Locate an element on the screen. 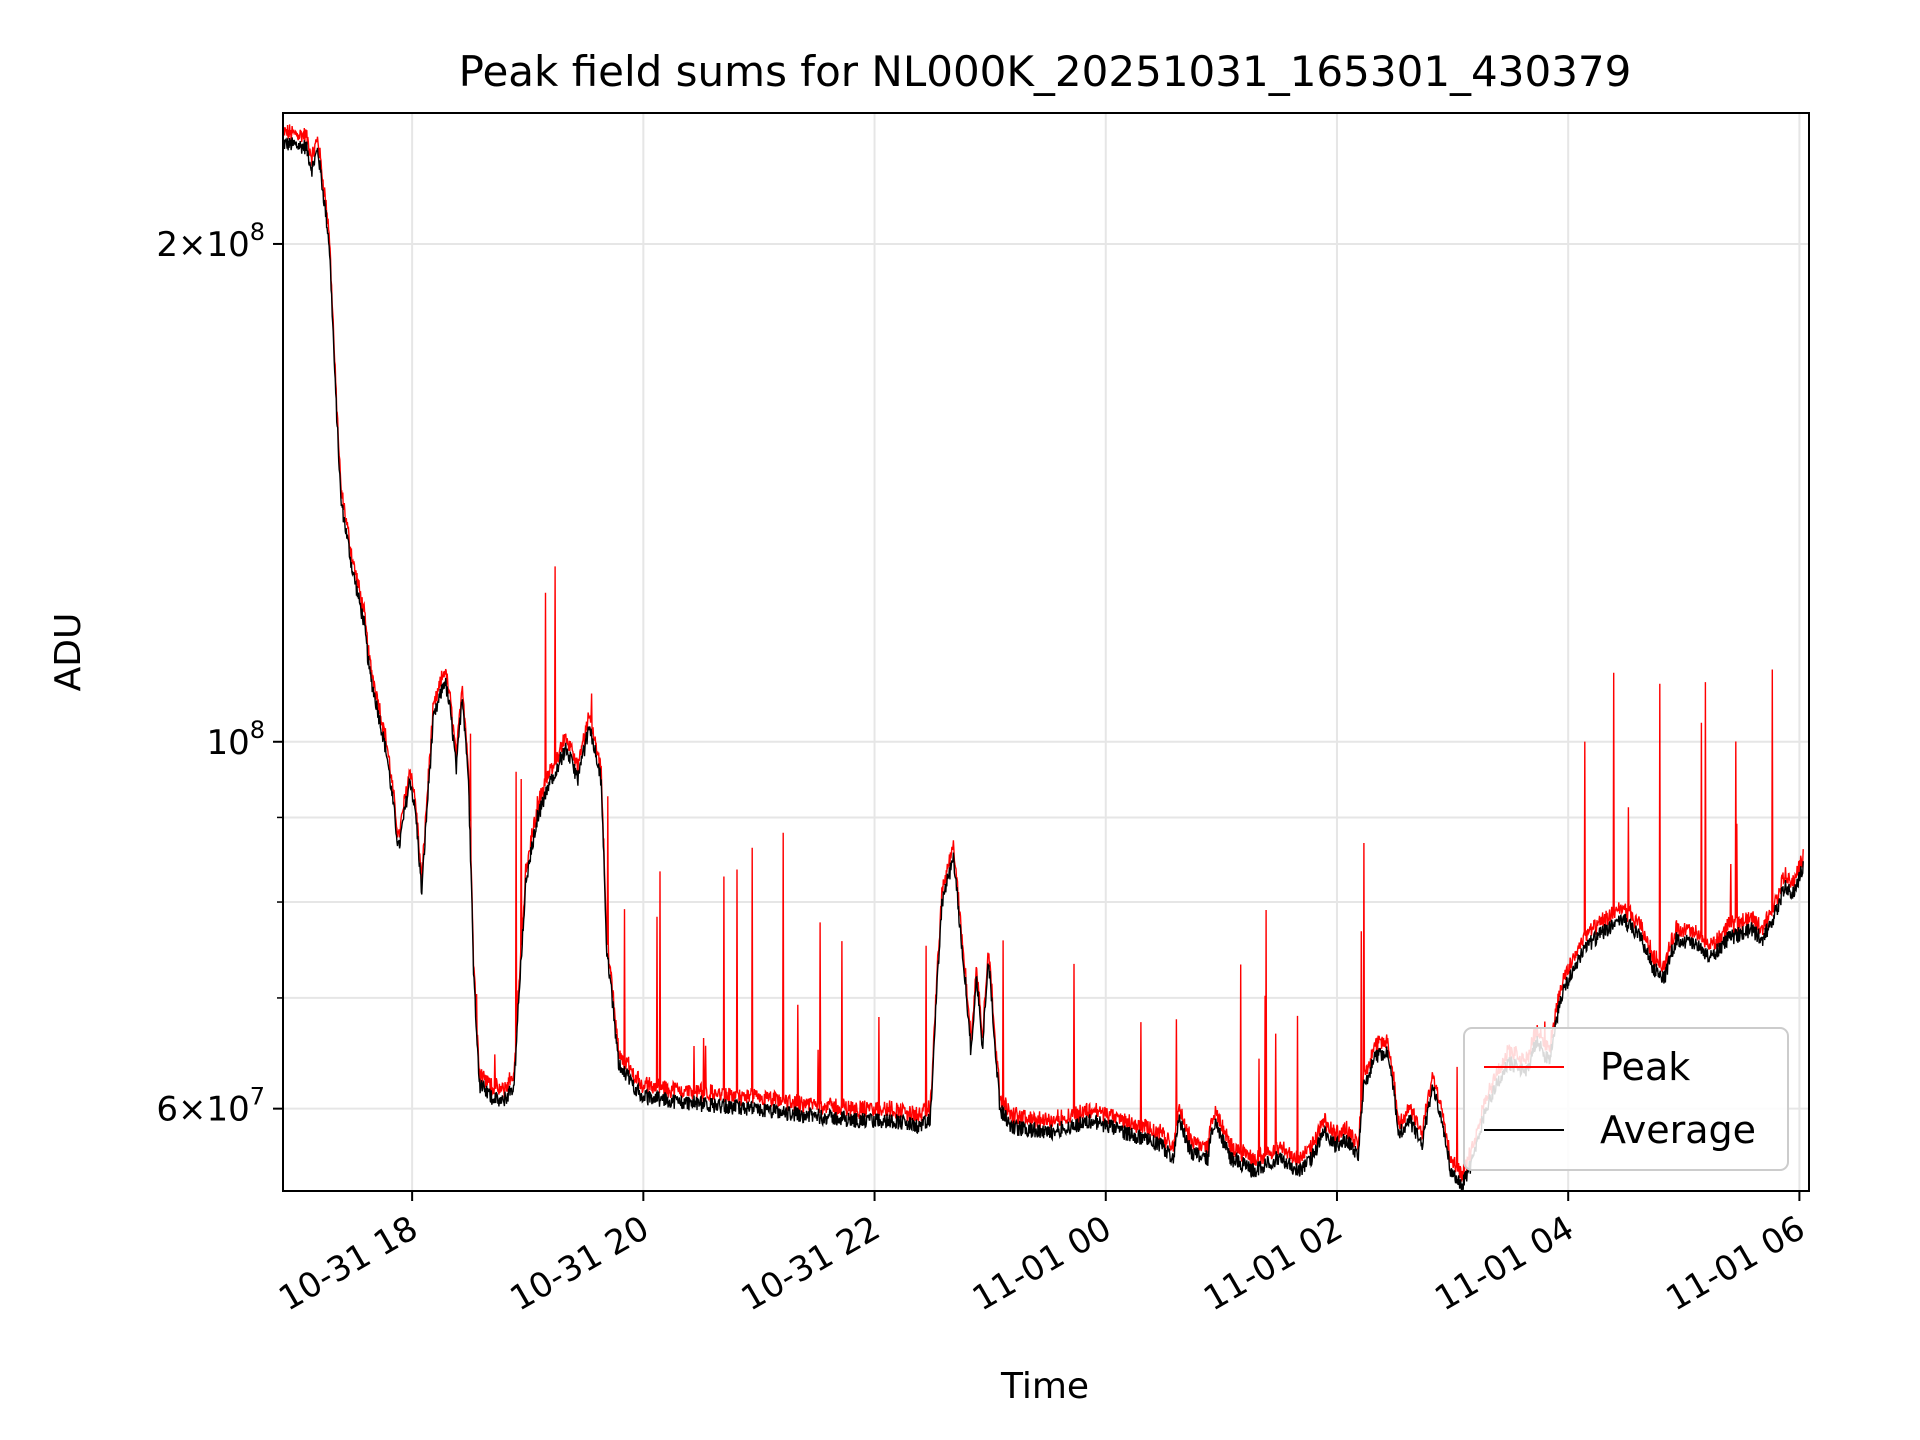  y-tick-label: 2×108 is located at coordinates (210, 241).